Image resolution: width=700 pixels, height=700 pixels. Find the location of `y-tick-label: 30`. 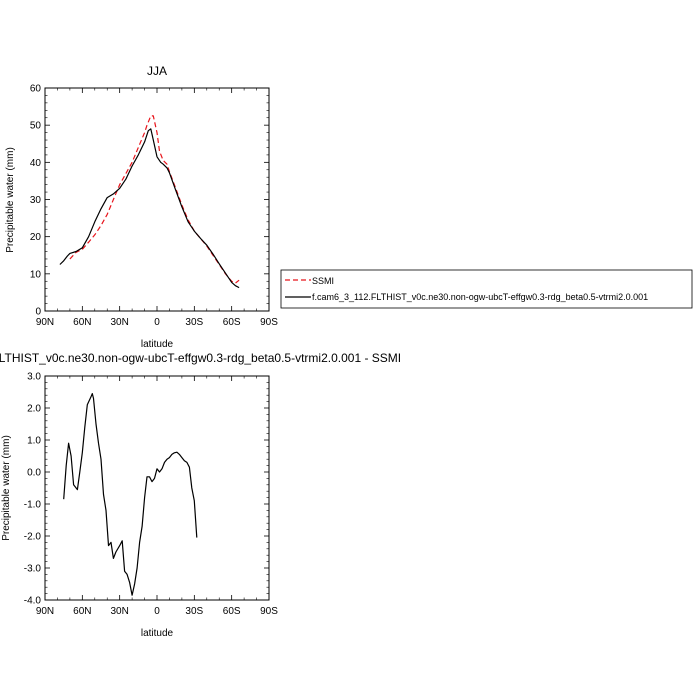

y-tick-label: 30 is located at coordinates (36, 200).